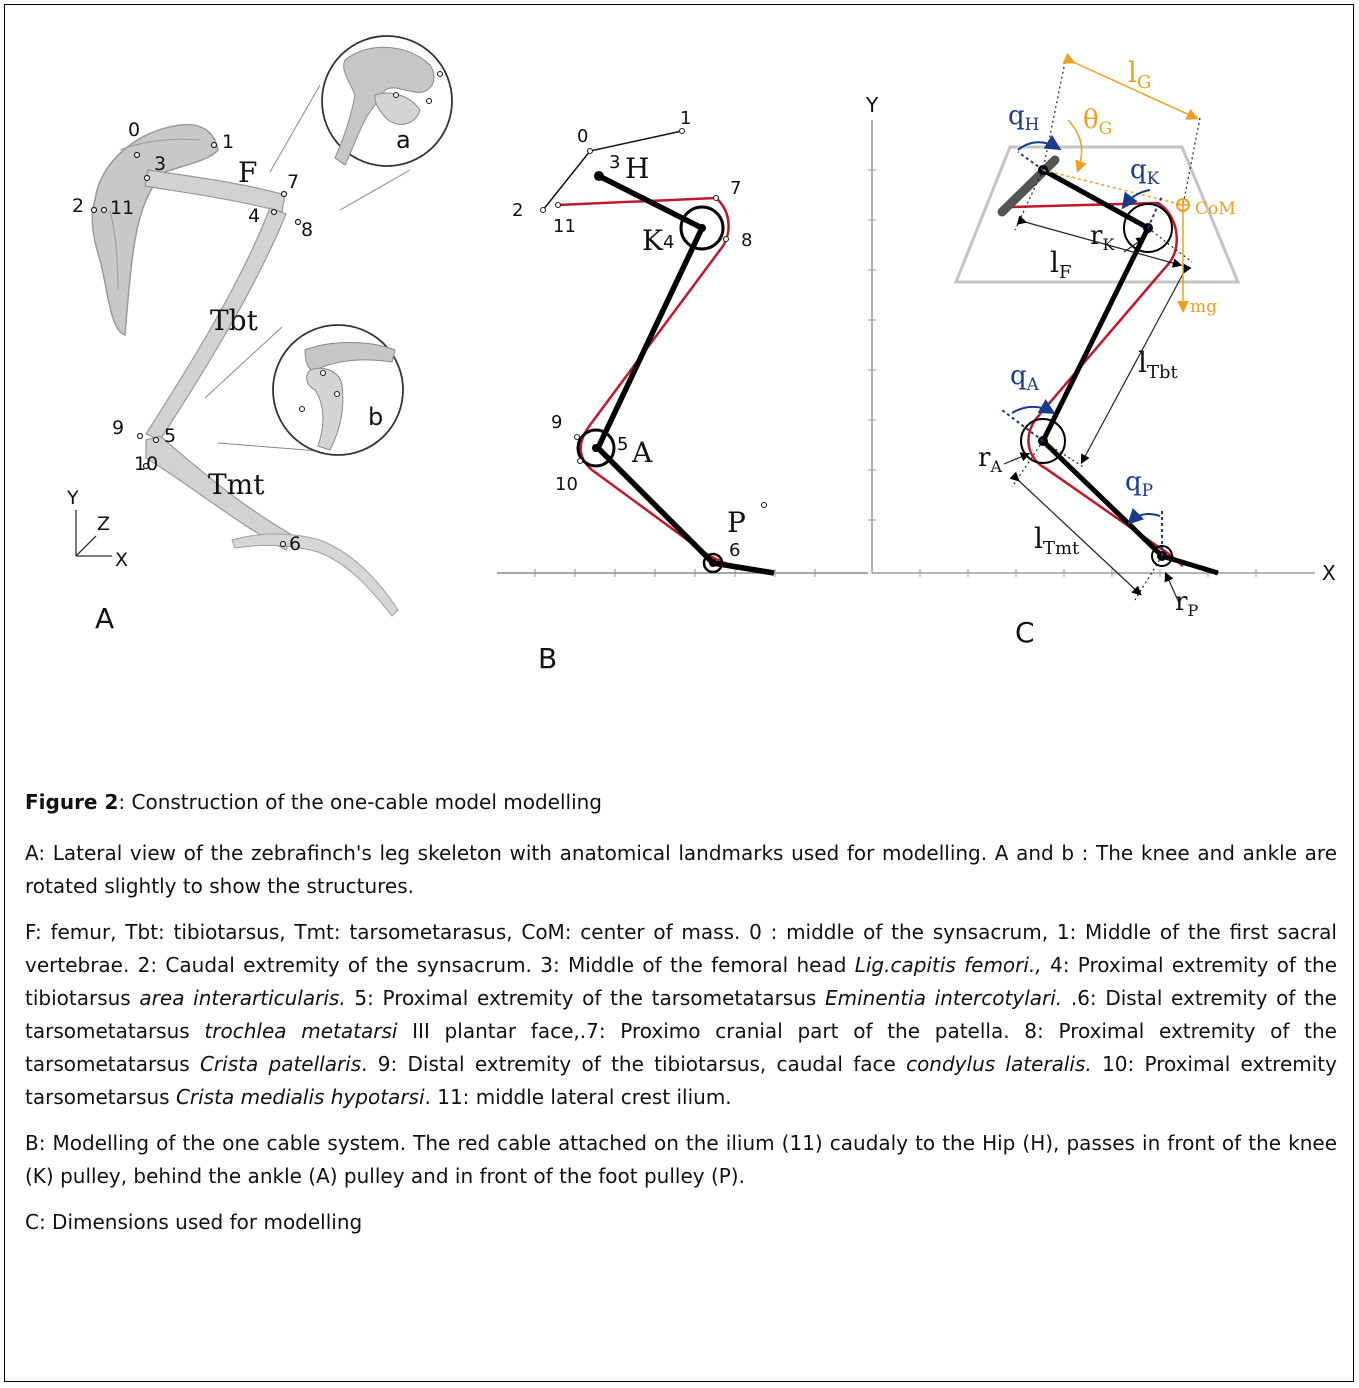 The width and height of the screenshot is (1359, 1388). Describe the element at coordinates (685, 118) in the screenshot. I see `landmark-label-b-1: 1` at that location.